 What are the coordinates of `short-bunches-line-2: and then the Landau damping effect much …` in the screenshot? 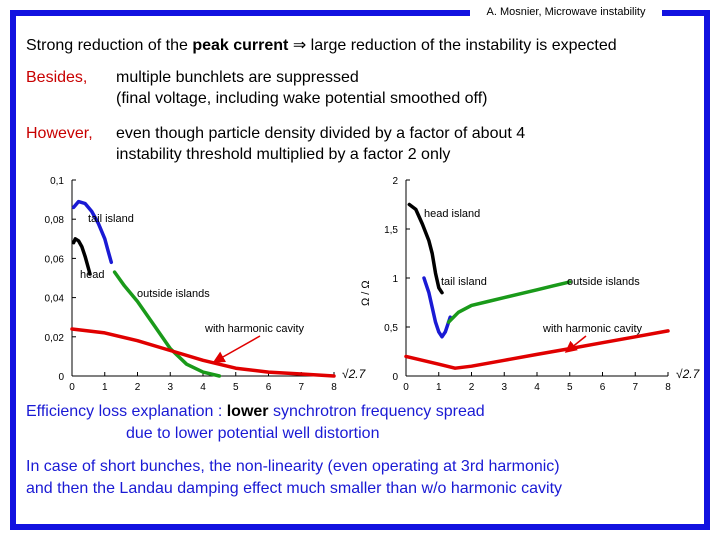 It's located at (294, 488).